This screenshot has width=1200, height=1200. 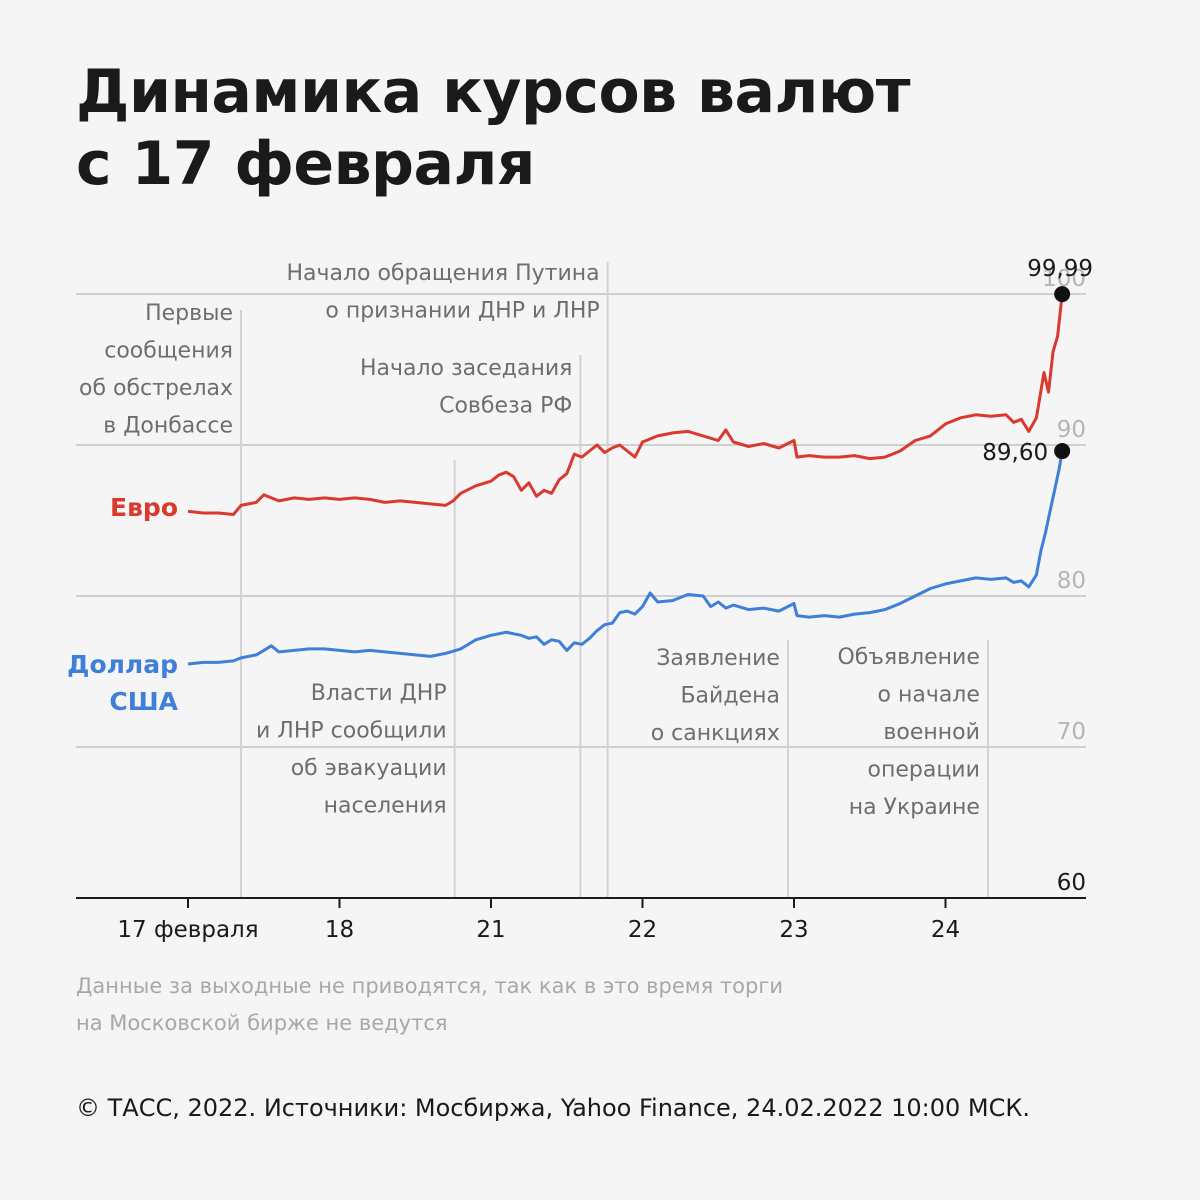 I want to click on ytick-label-60: 60, so click(x=1071, y=883).